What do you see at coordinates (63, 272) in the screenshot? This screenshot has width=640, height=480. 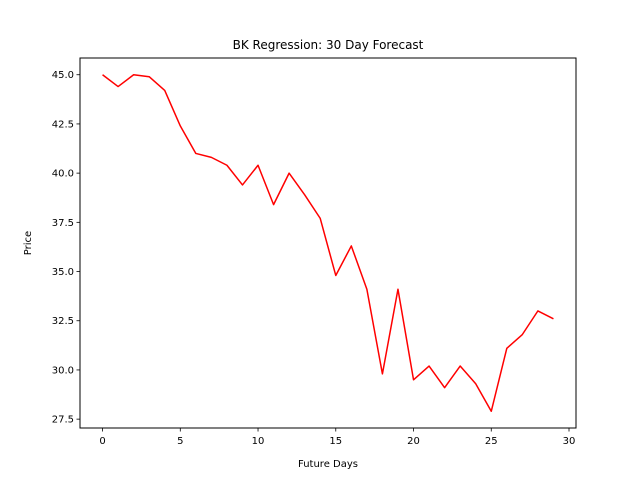 I see `y-tick-label: 35.0` at bounding box center [63, 272].